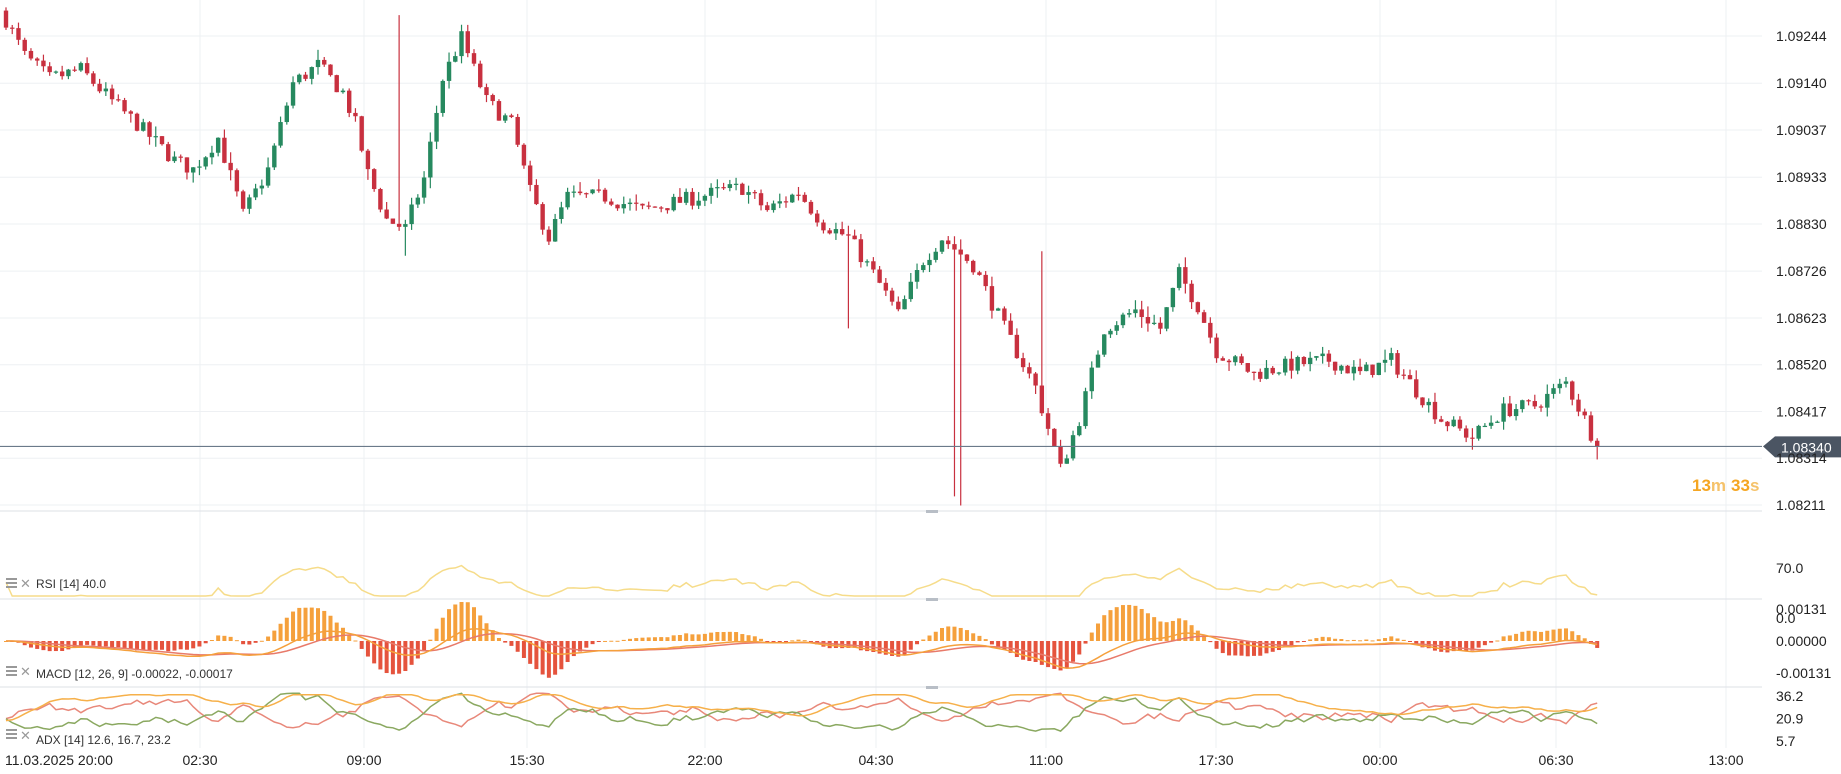  What do you see at coordinates (25, 584) in the screenshot?
I see `rsi-close-icon: ✕` at bounding box center [25, 584].